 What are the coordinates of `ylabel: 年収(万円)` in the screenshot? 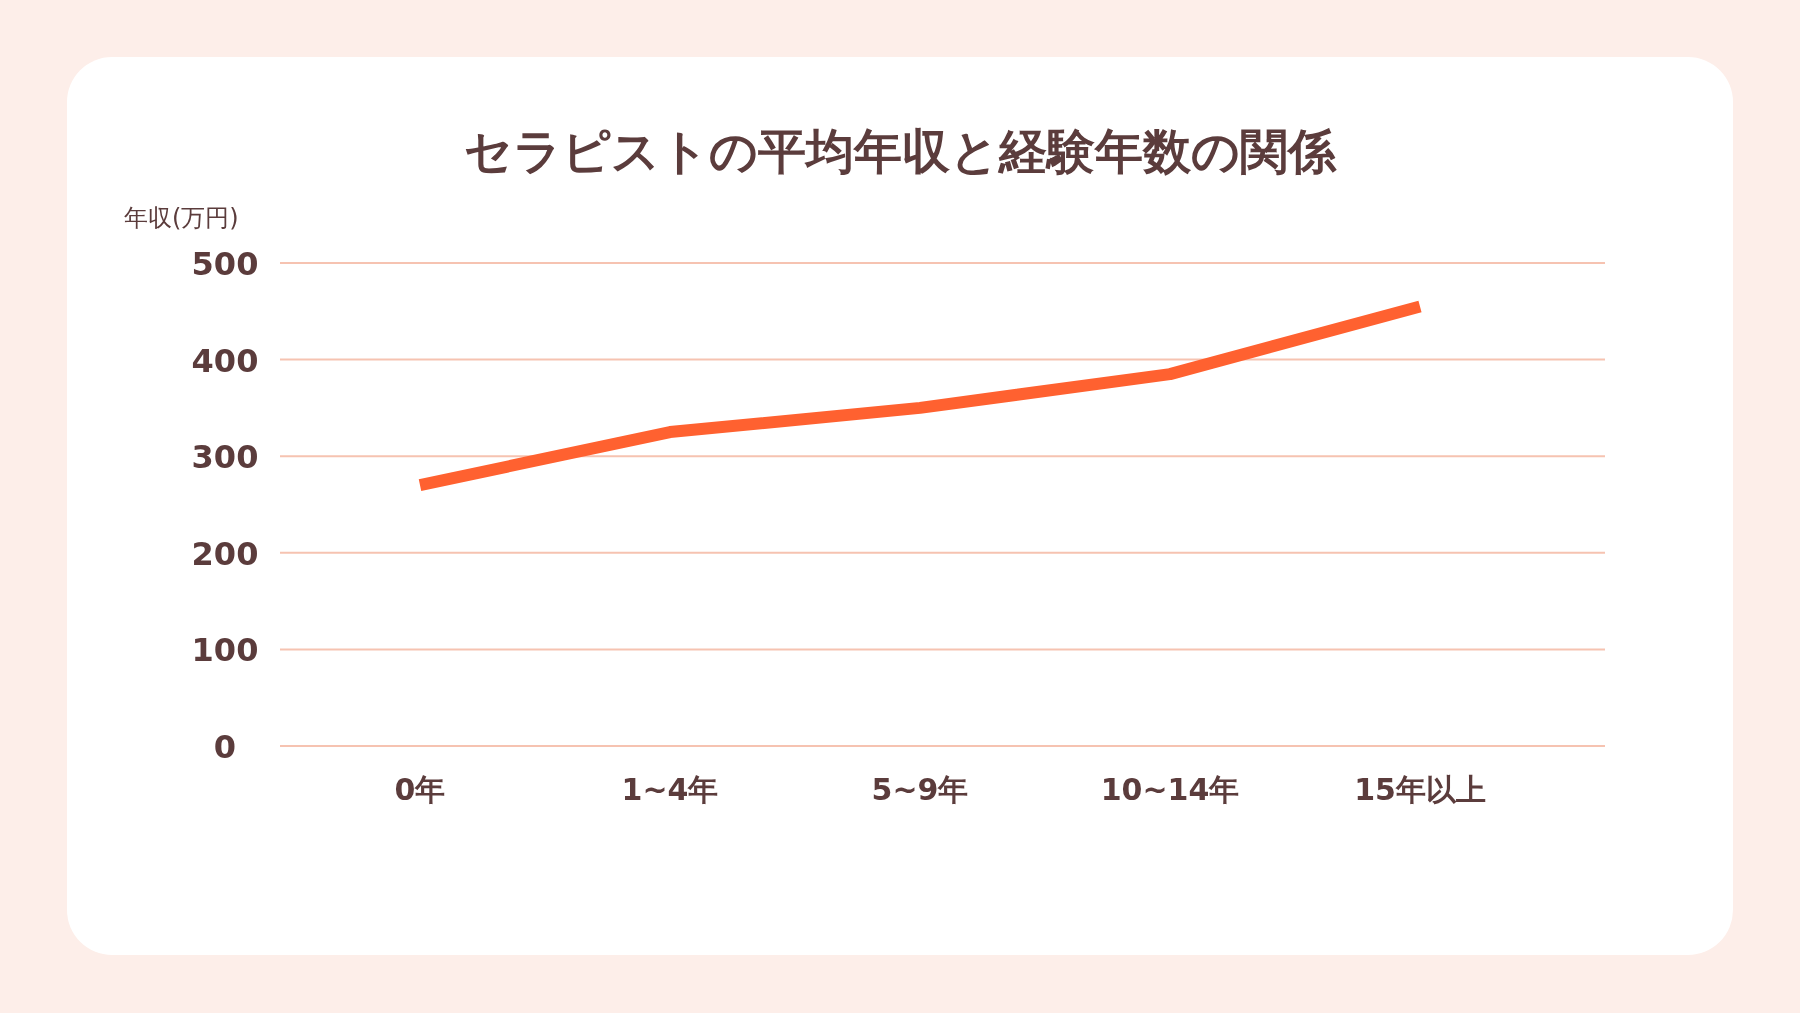 It's located at (181, 218).